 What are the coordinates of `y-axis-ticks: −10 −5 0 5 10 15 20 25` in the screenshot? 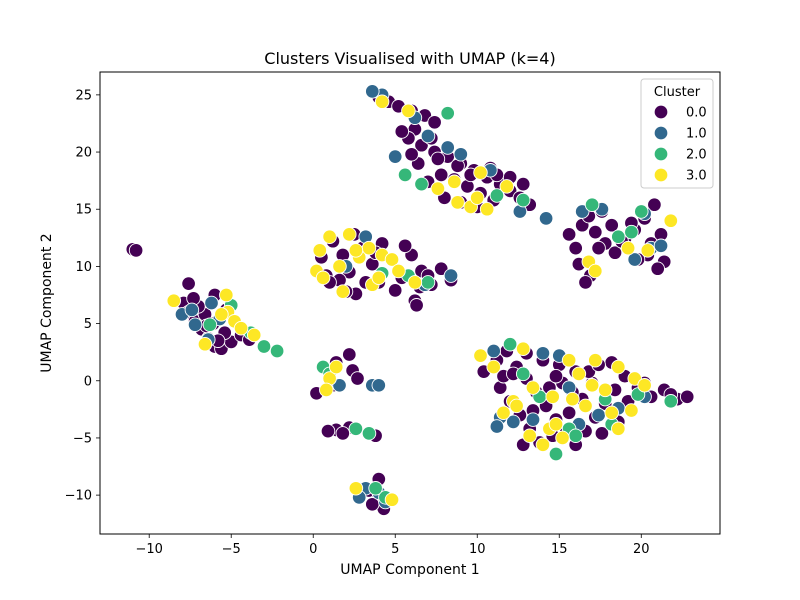 It's located at (82, 296).